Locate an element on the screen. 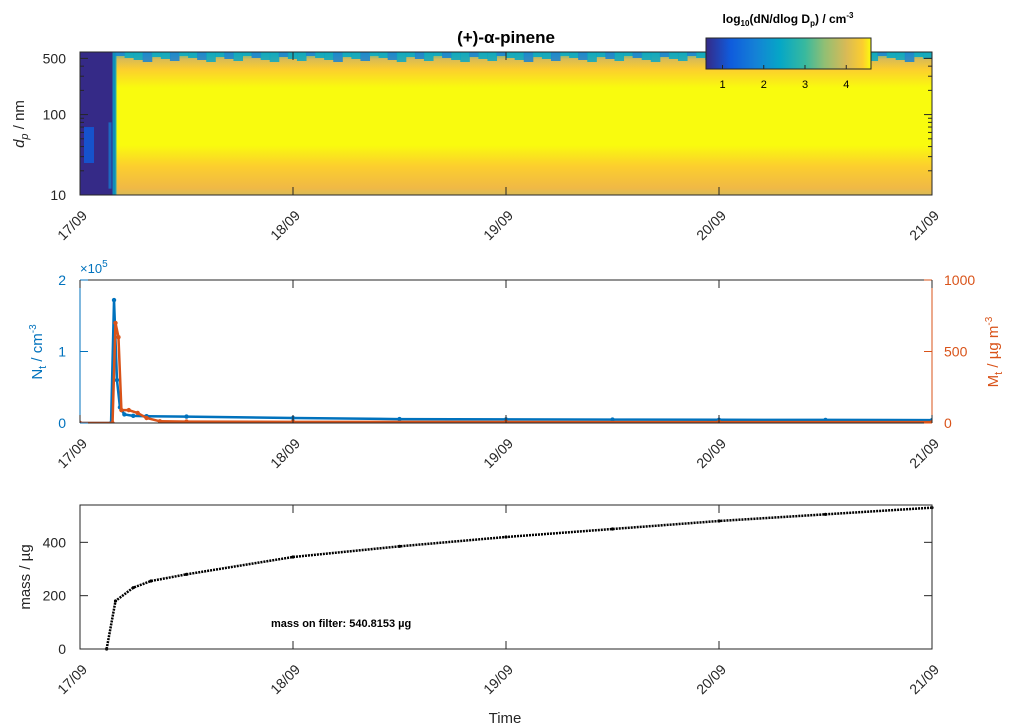 This screenshot has width=1016, height=727. mass-y-tick-label: 0 is located at coordinates (62, 649).